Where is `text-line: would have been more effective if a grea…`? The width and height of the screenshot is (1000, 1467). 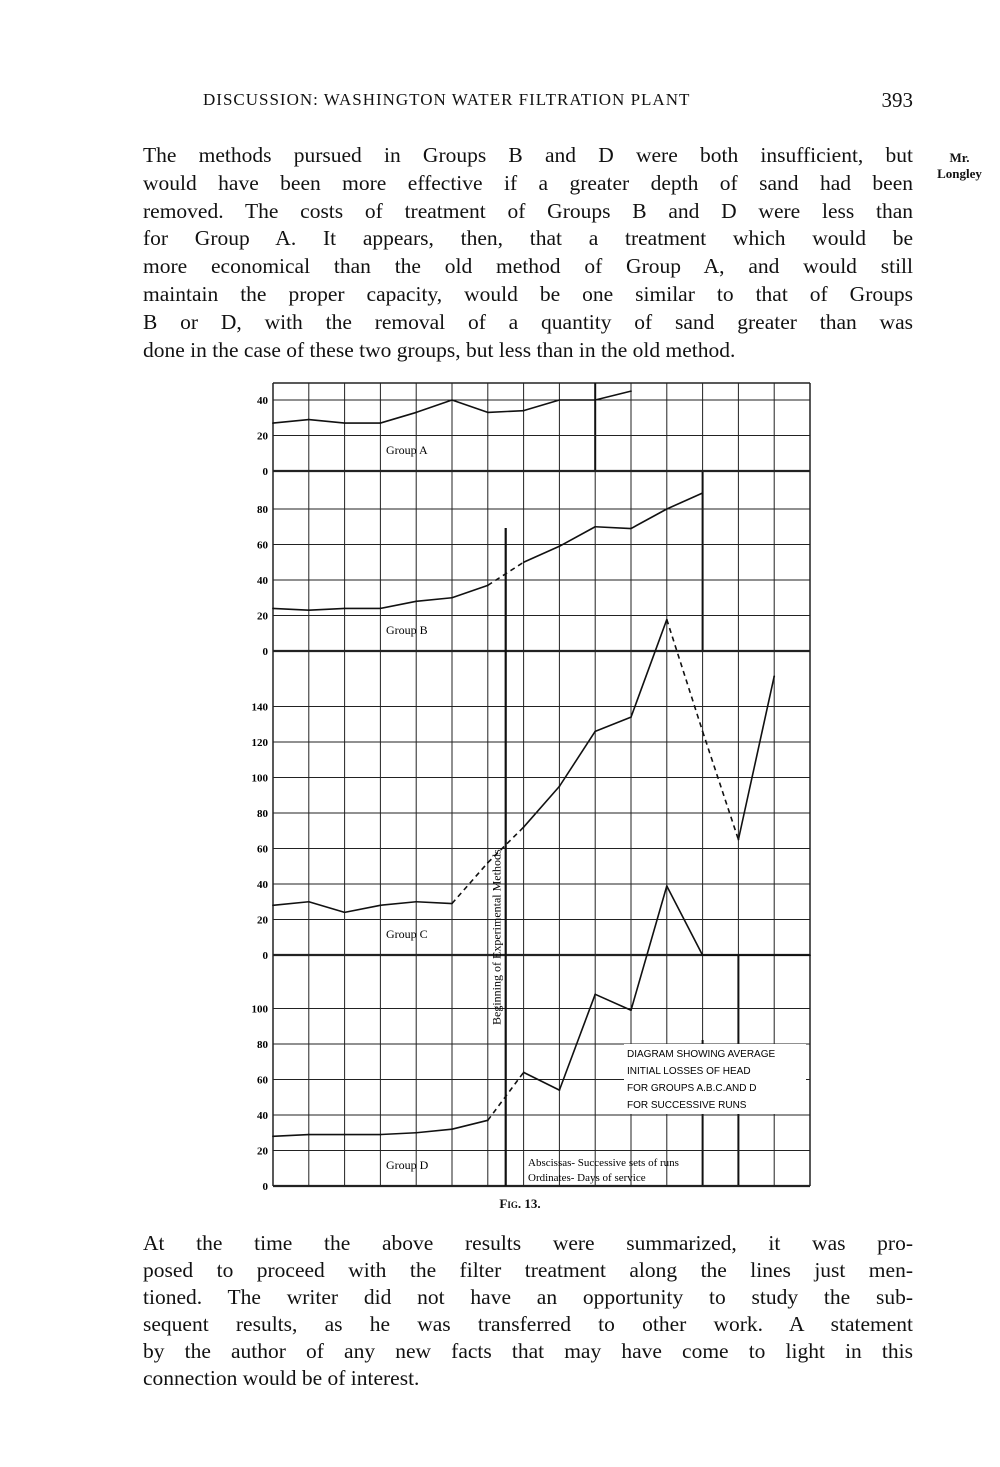
text-line: would have been more effective if a grea… is located at coordinates (528, 182).